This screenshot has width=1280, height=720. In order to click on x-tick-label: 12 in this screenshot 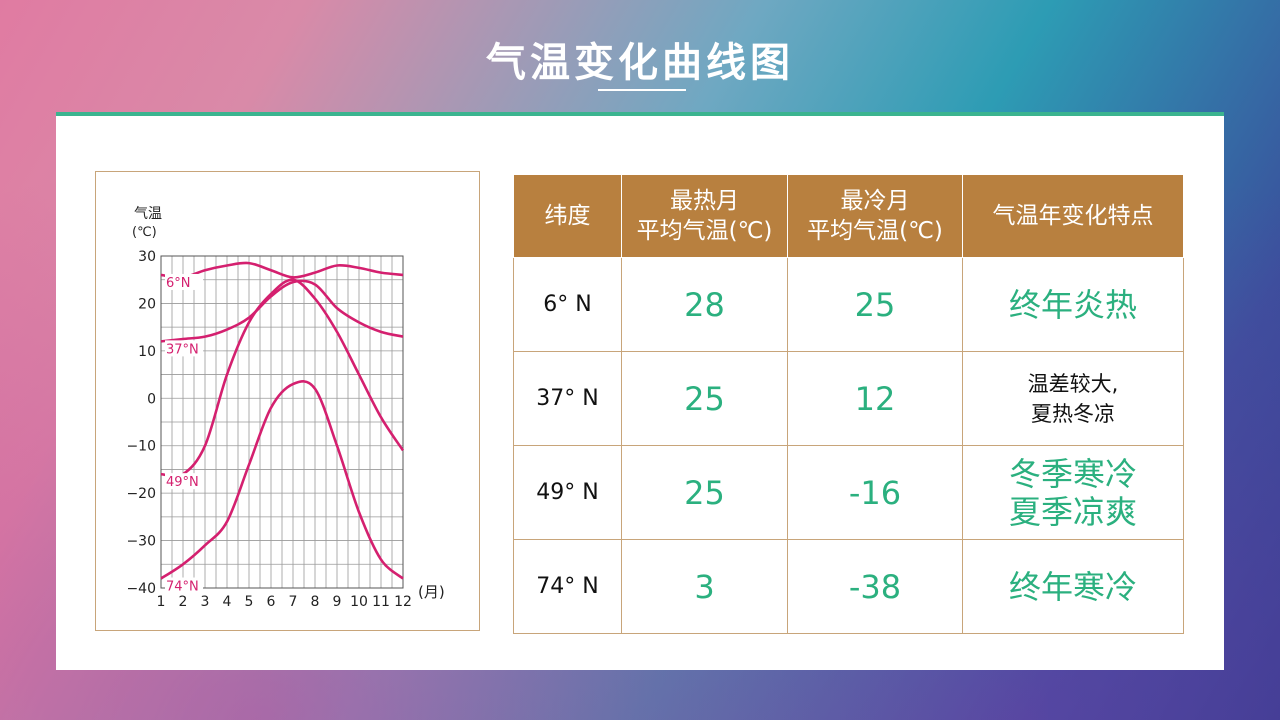, I will do `click(403, 602)`.